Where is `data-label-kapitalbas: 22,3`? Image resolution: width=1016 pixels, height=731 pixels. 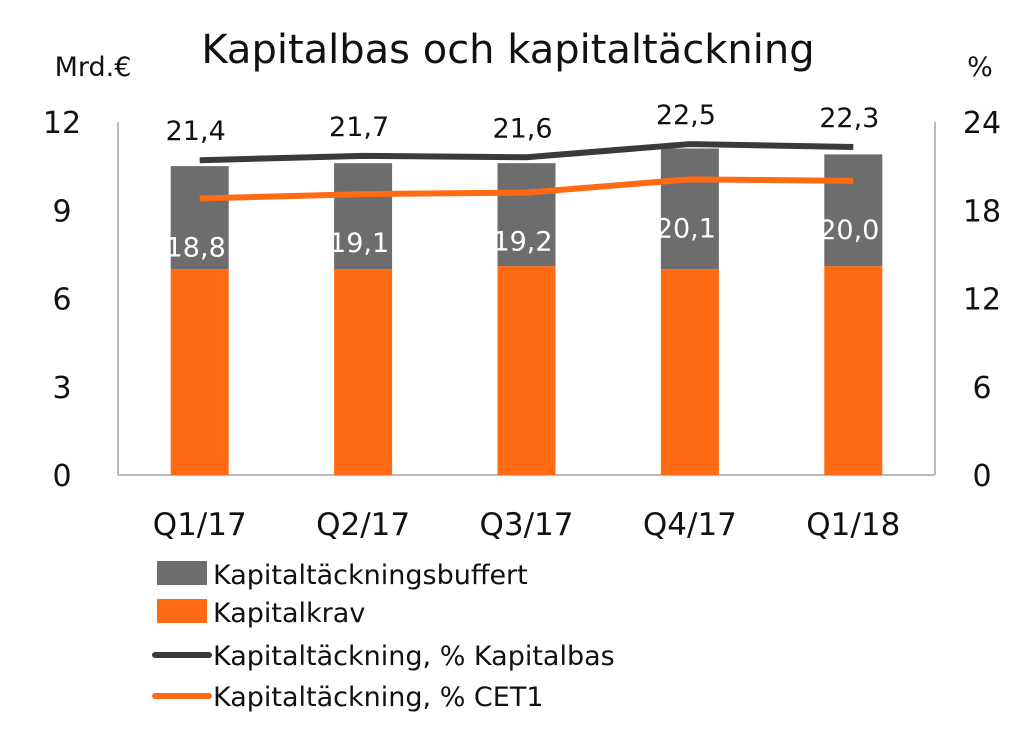
data-label-kapitalbas: 22,3 is located at coordinates (849, 118).